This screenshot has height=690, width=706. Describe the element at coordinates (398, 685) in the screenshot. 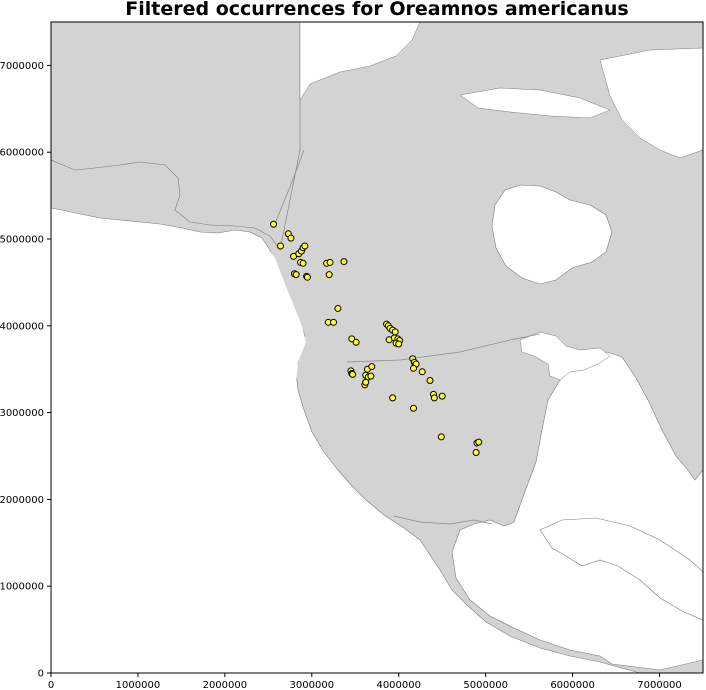

I see `x-tick-label: 4000000` at that location.